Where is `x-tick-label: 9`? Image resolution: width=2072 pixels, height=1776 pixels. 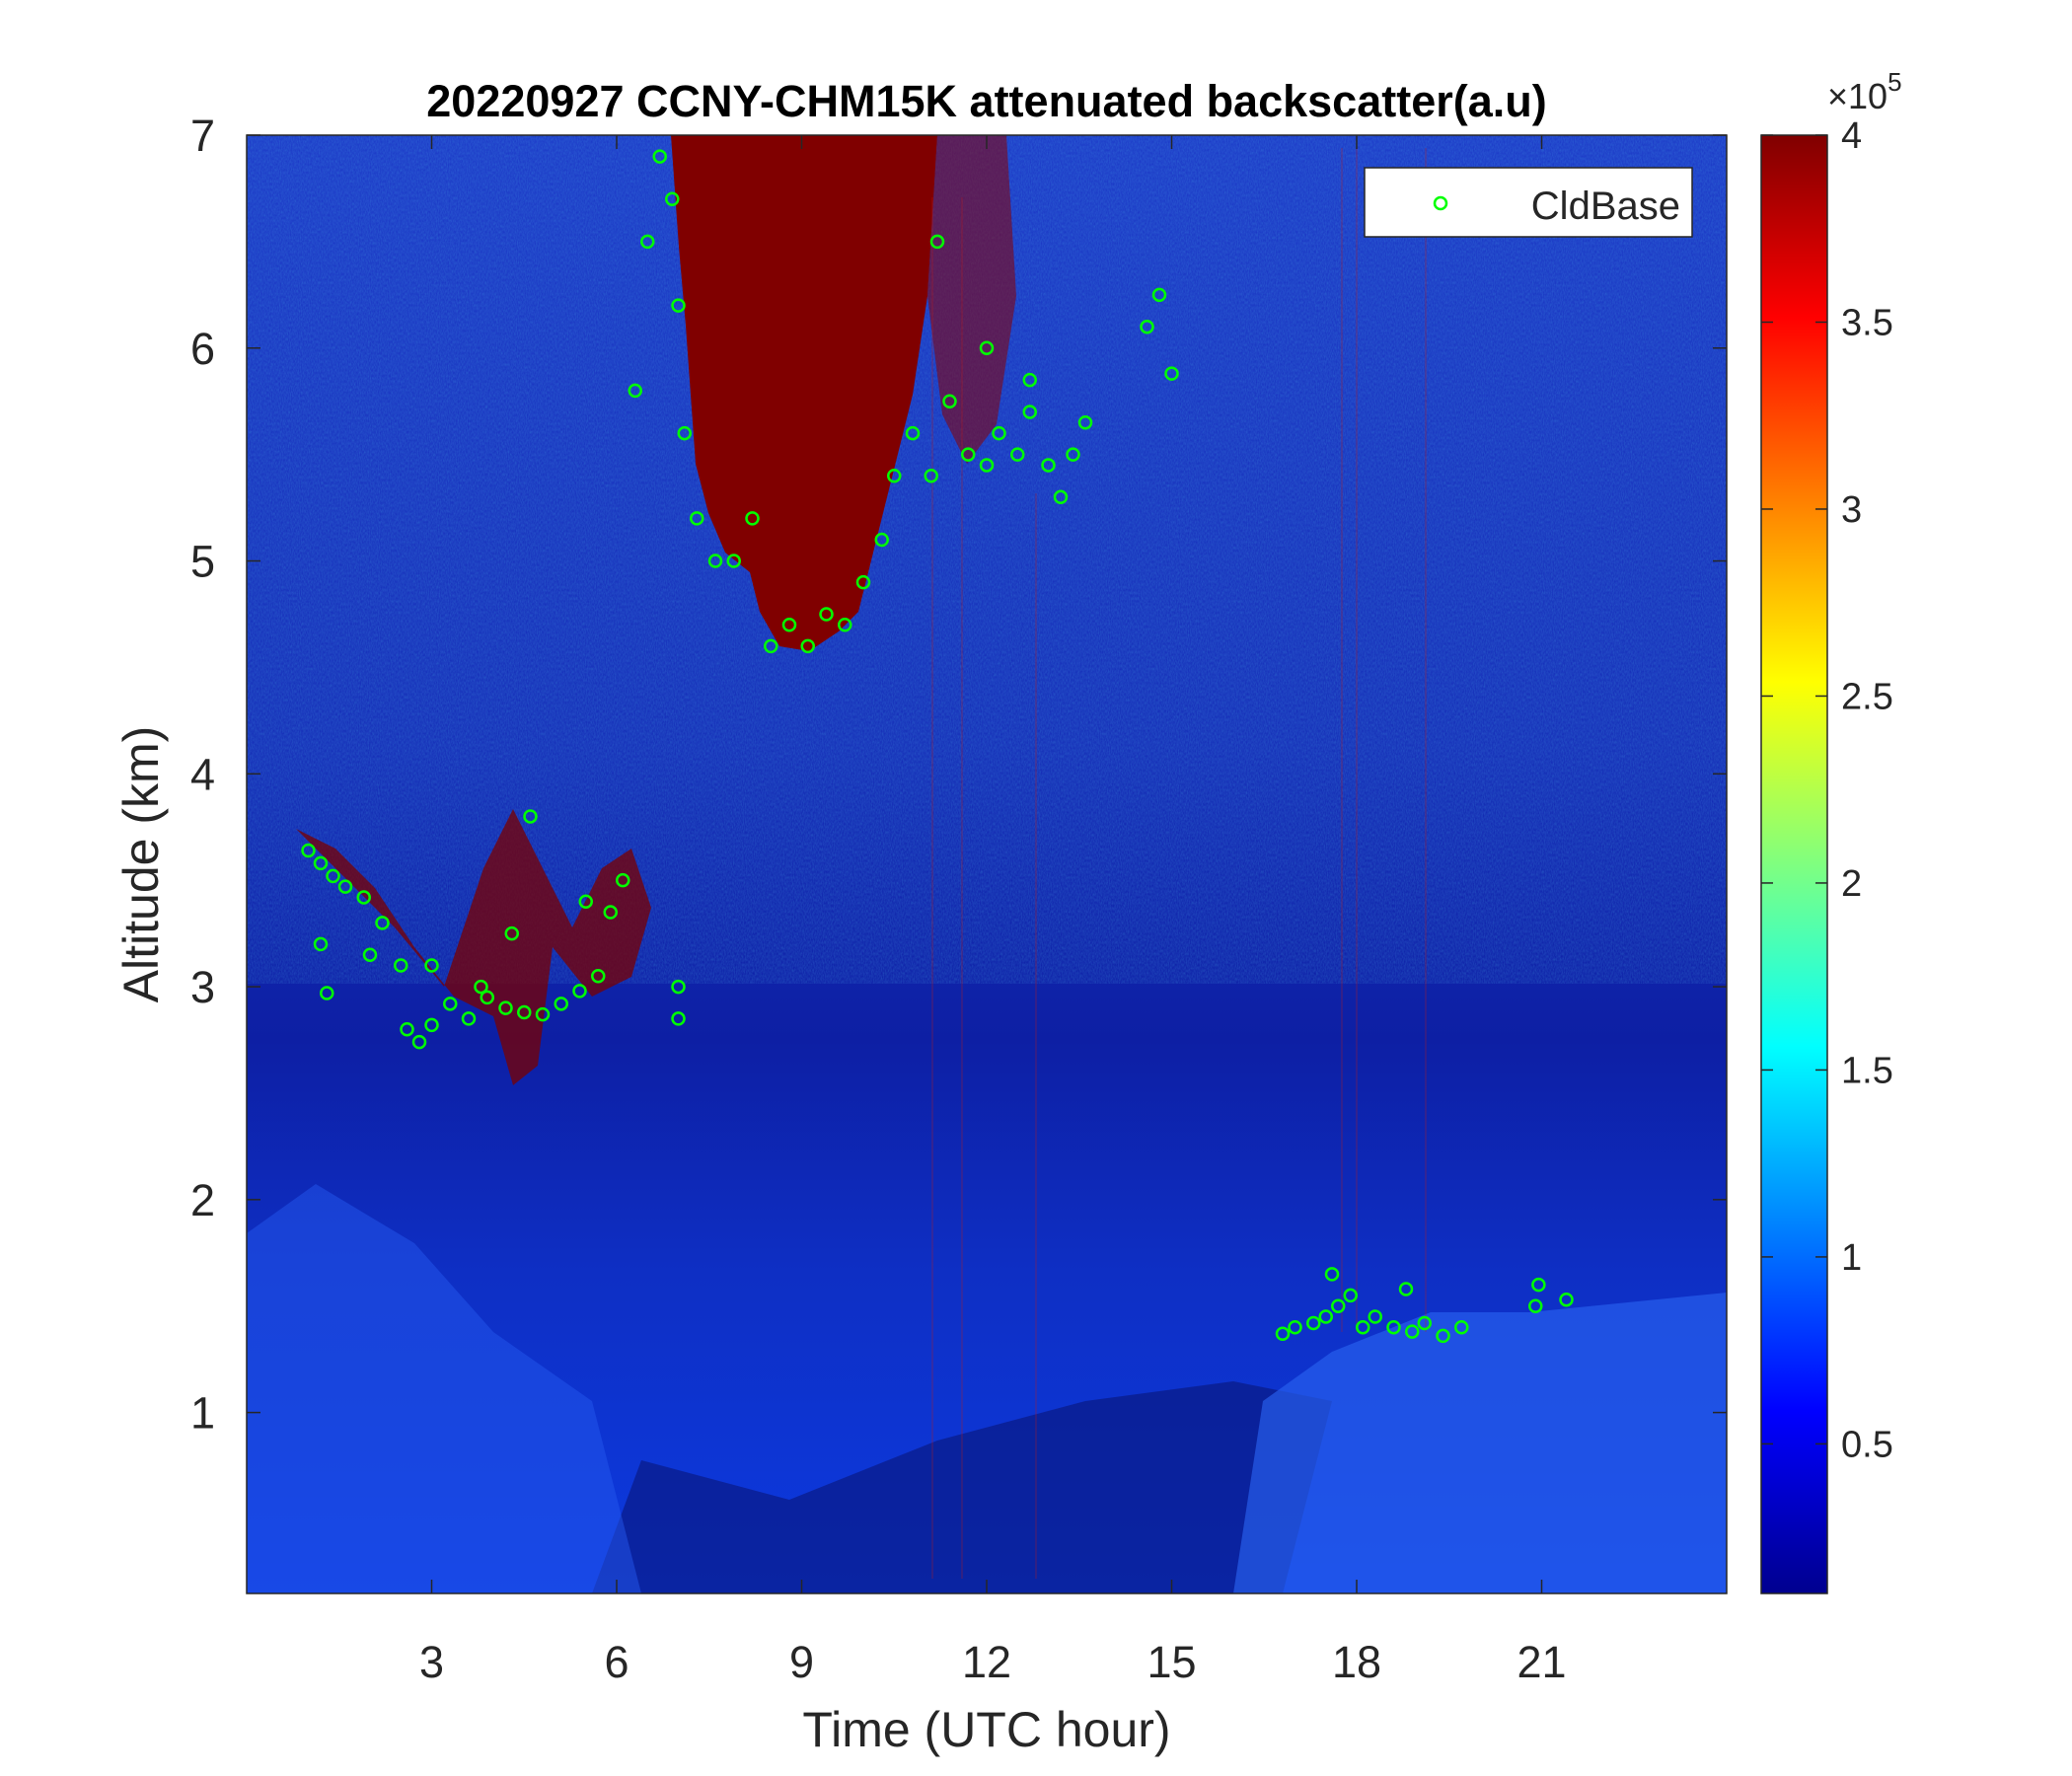 x-tick-label: 9 is located at coordinates (802, 1662).